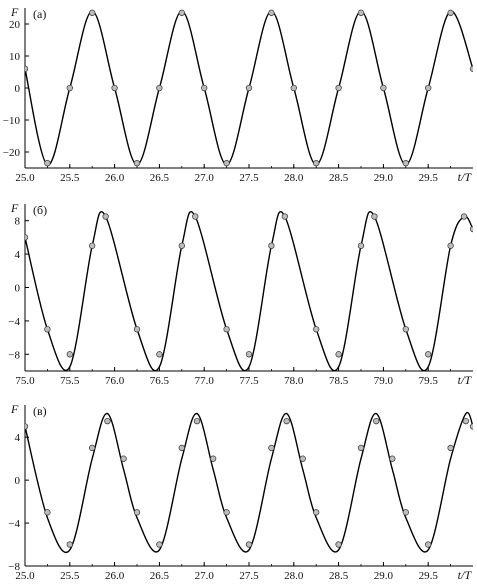 This screenshot has width=477, height=584. What do you see at coordinates (160, 381) in the screenshot?
I see `x-tick-label: 76.5` at bounding box center [160, 381].